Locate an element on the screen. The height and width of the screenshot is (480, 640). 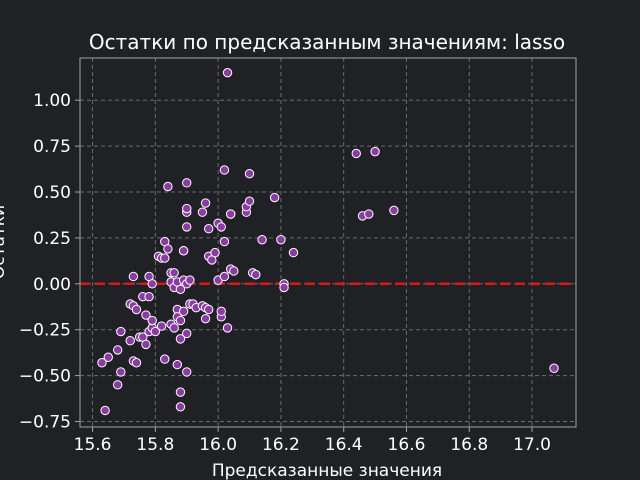
y-axis-label: Остатки is located at coordinates (4, 242).